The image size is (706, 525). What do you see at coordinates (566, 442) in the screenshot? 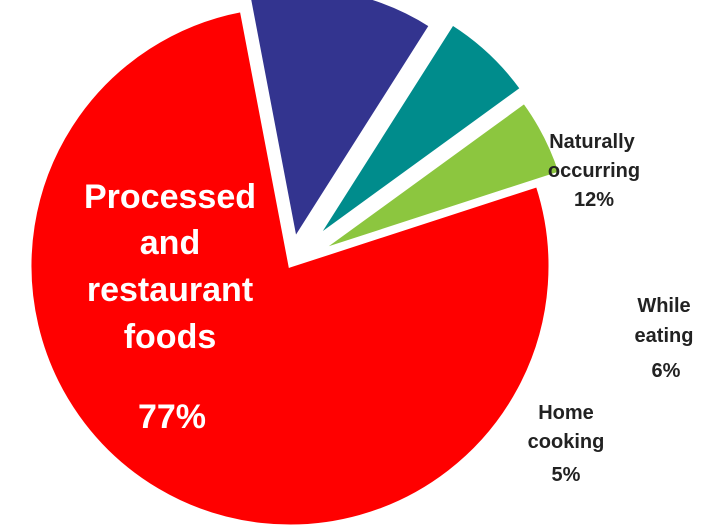
I see `label-home-cooking-line-2: cooking` at bounding box center [566, 442].